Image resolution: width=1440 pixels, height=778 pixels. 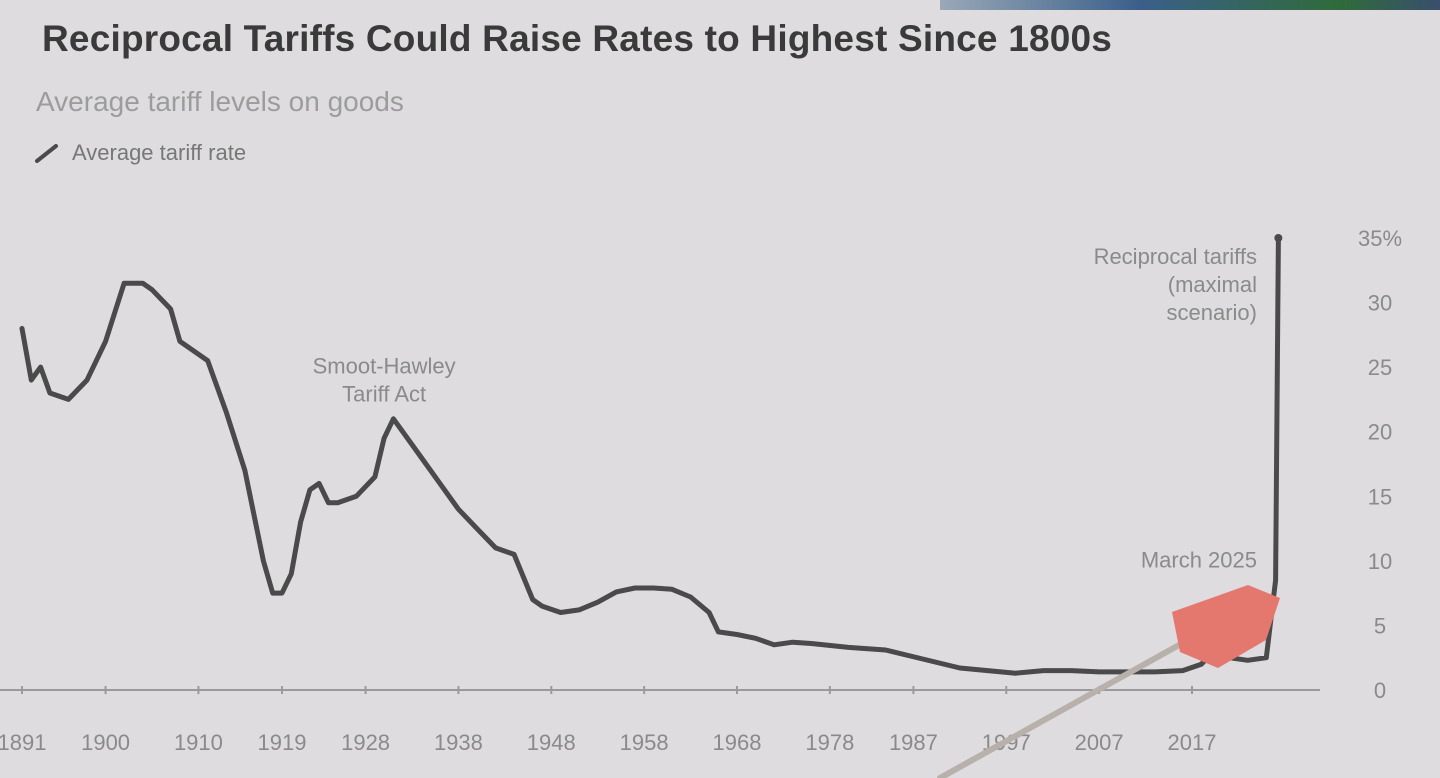 I want to click on series-endpoint-marker, so click(x=1278, y=238).